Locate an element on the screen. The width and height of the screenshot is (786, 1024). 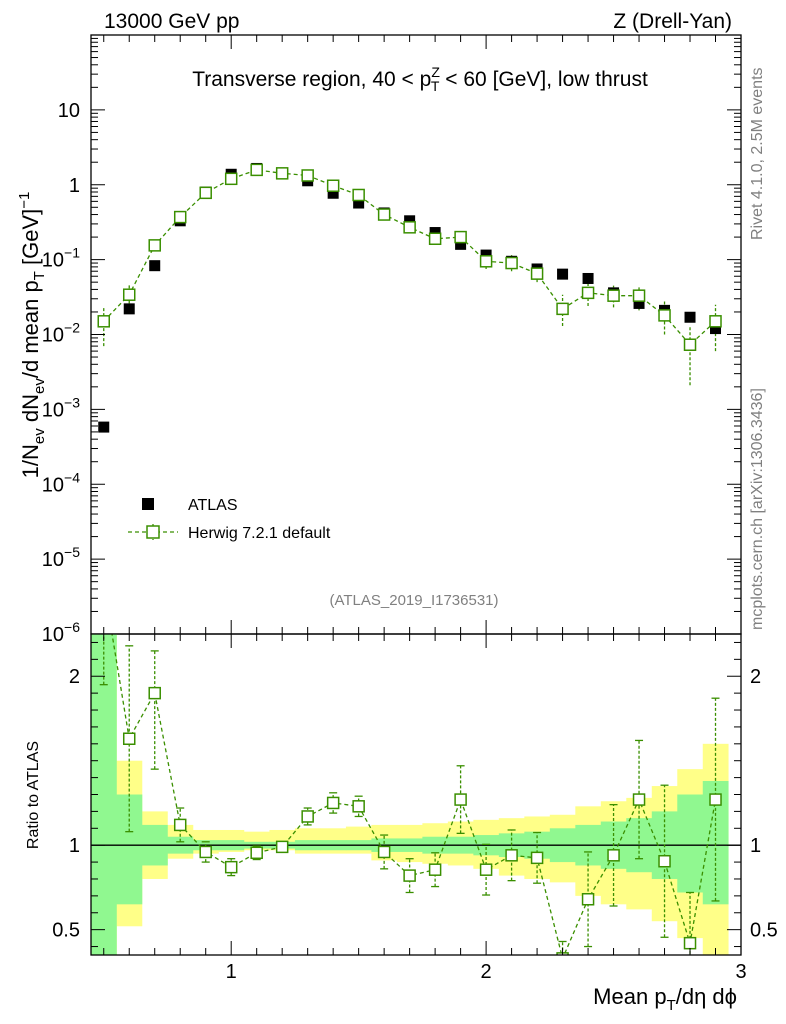
x-axis-title: Mean pT/dη dϕ is located at coordinates (665, 999).